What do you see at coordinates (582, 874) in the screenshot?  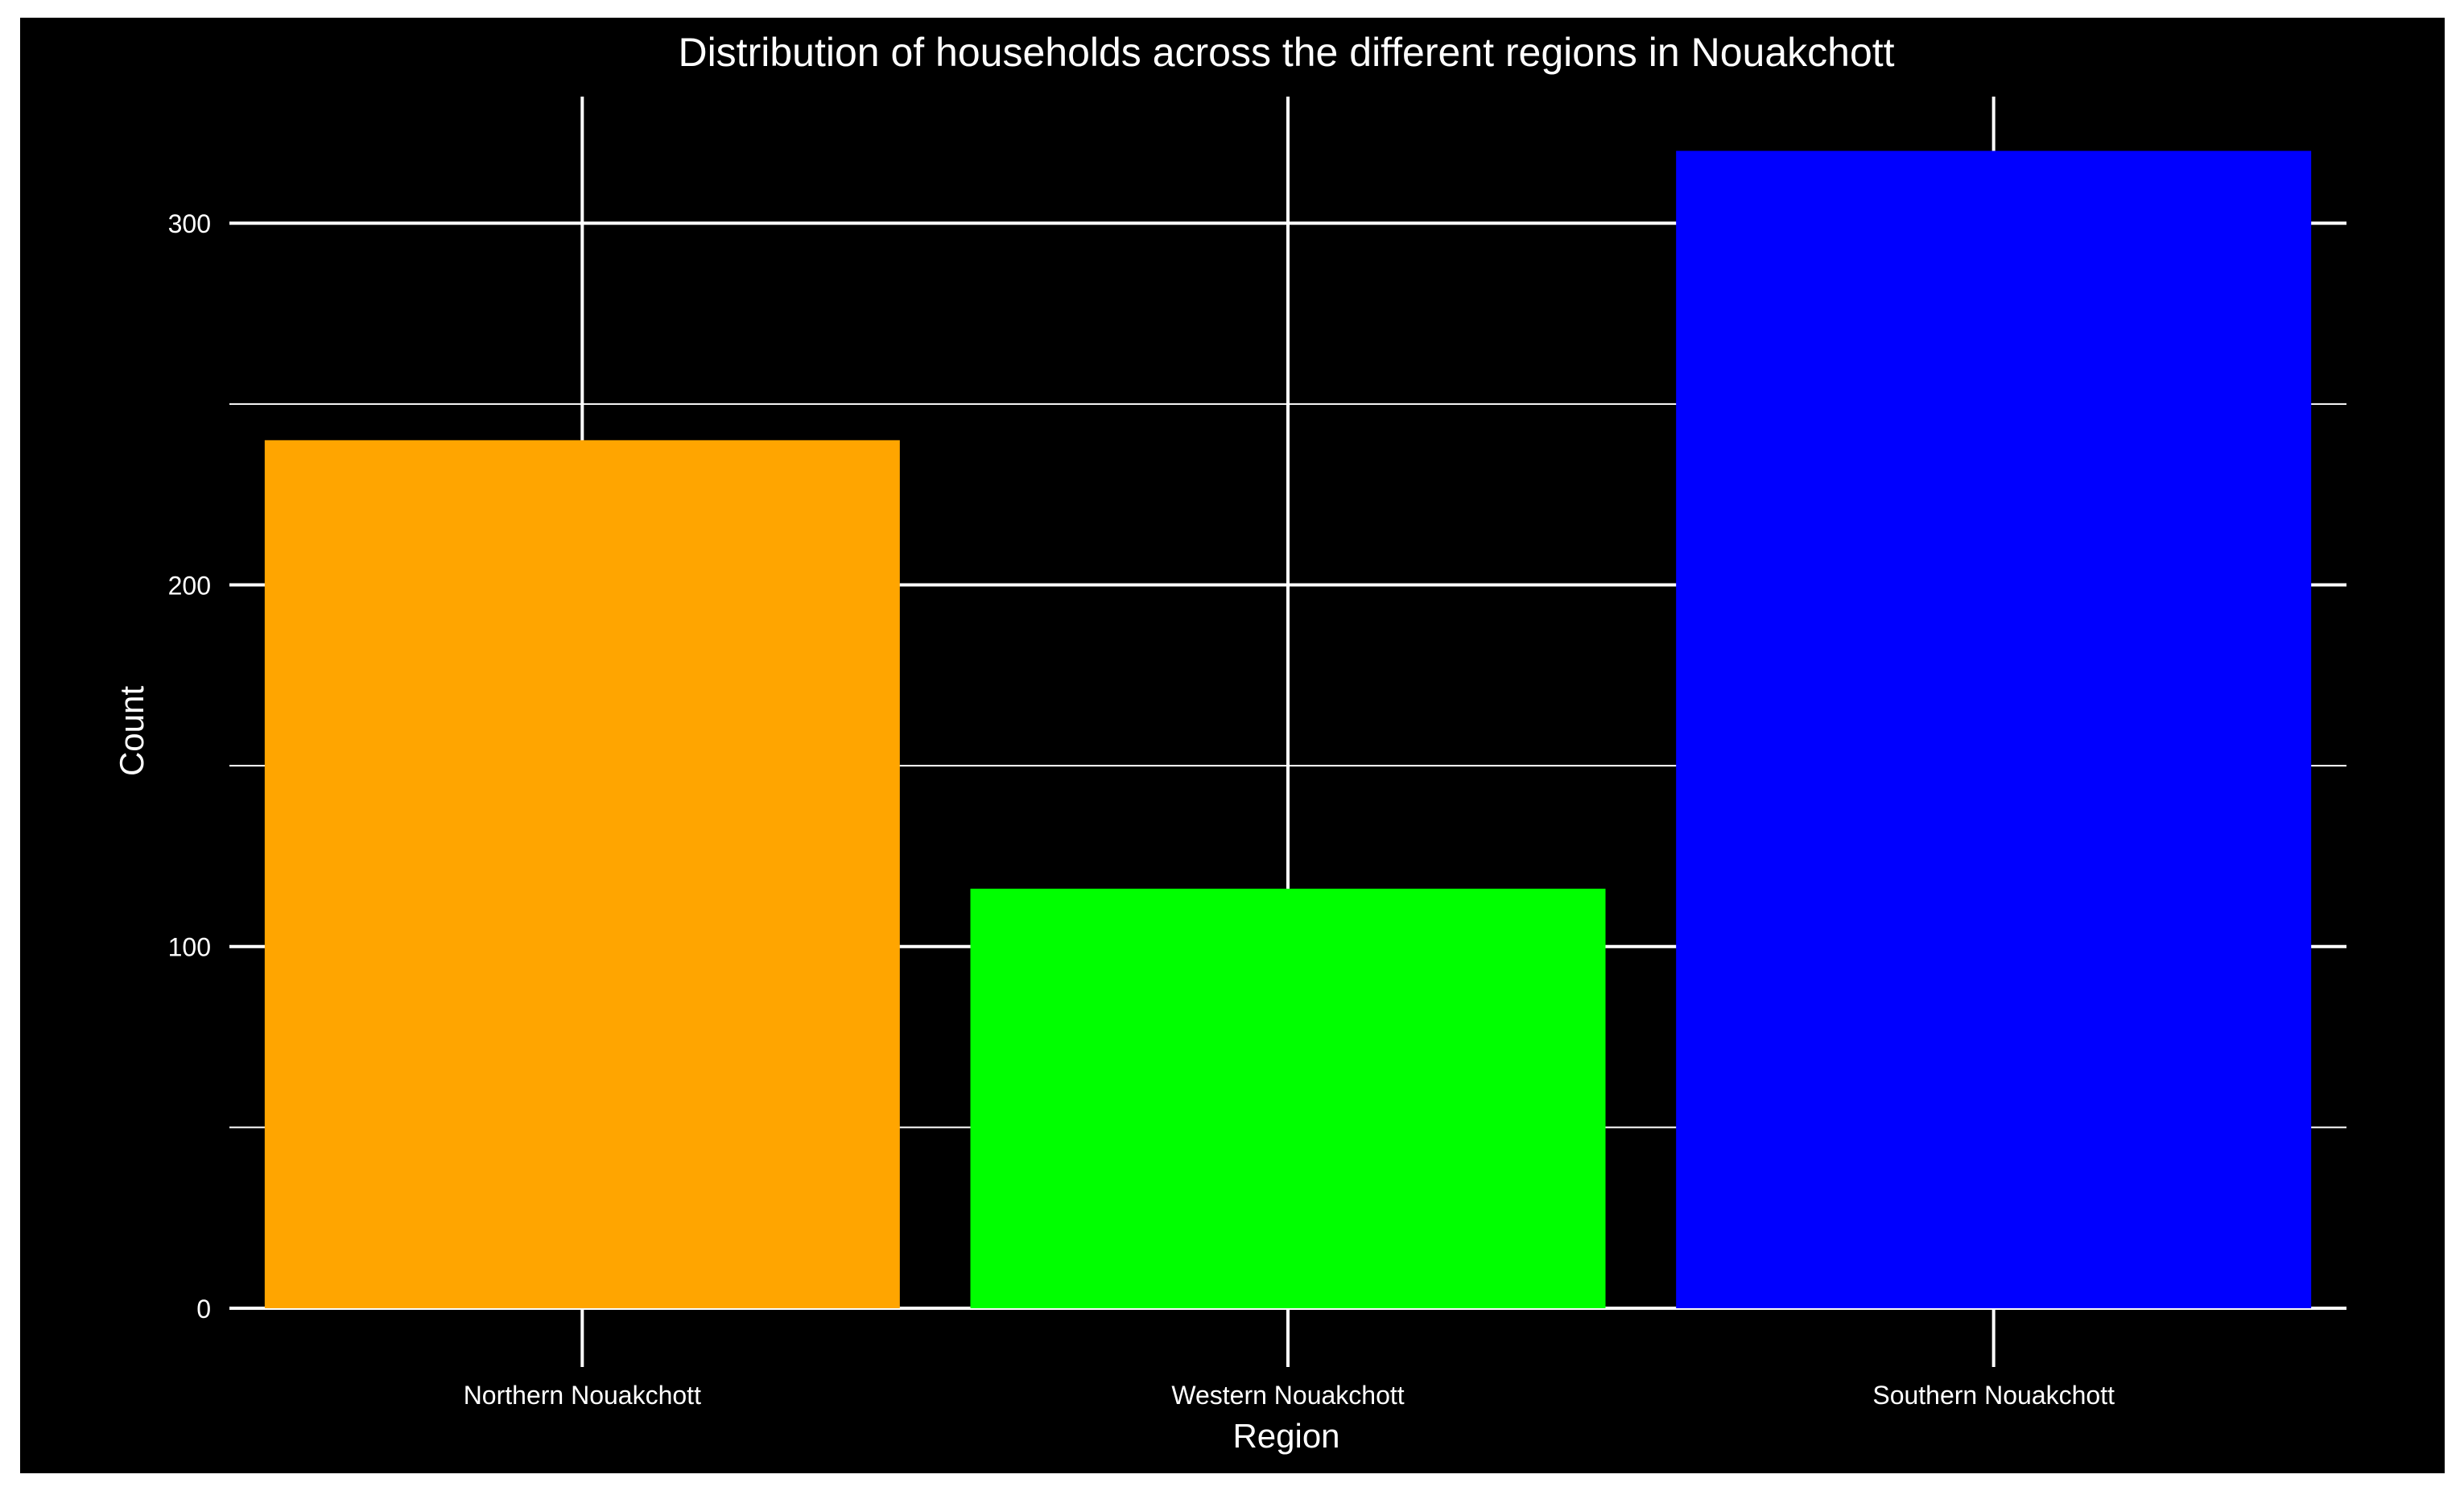 I see `bar-northern-nouakchott` at bounding box center [582, 874].